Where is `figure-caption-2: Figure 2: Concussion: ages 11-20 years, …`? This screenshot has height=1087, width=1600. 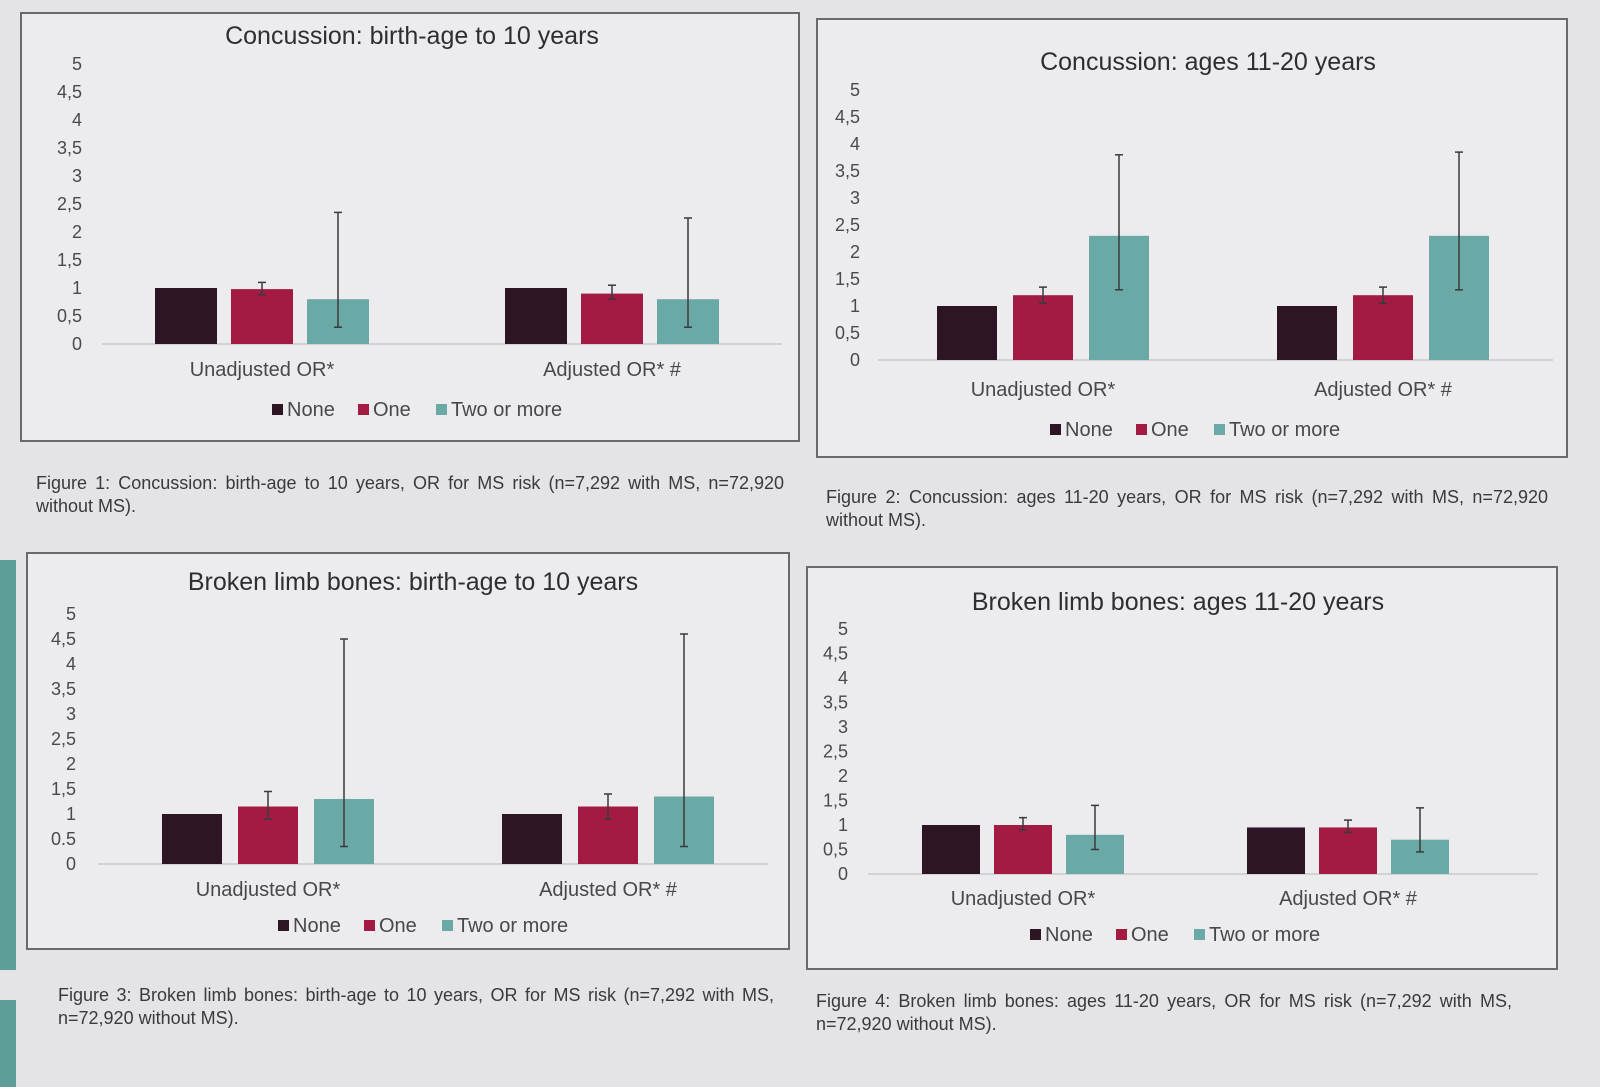
figure-caption-2: Figure 2: Concussion: ages 11-20 years, … is located at coordinates (1187, 508).